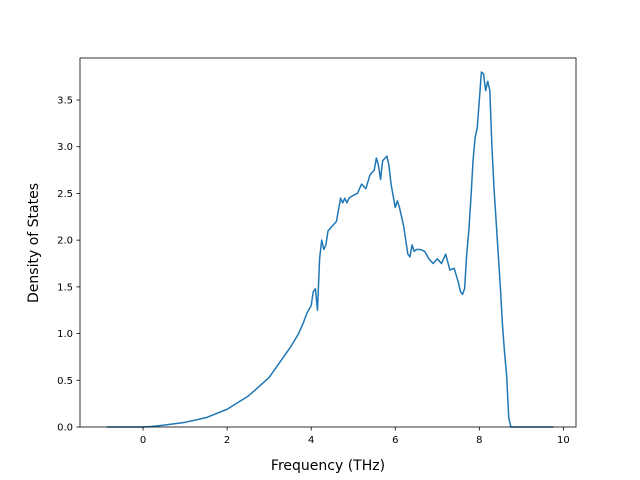 The width and height of the screenshot is (640, 480). I want to click on y-tick-label: 1.0, so click(65, 334).